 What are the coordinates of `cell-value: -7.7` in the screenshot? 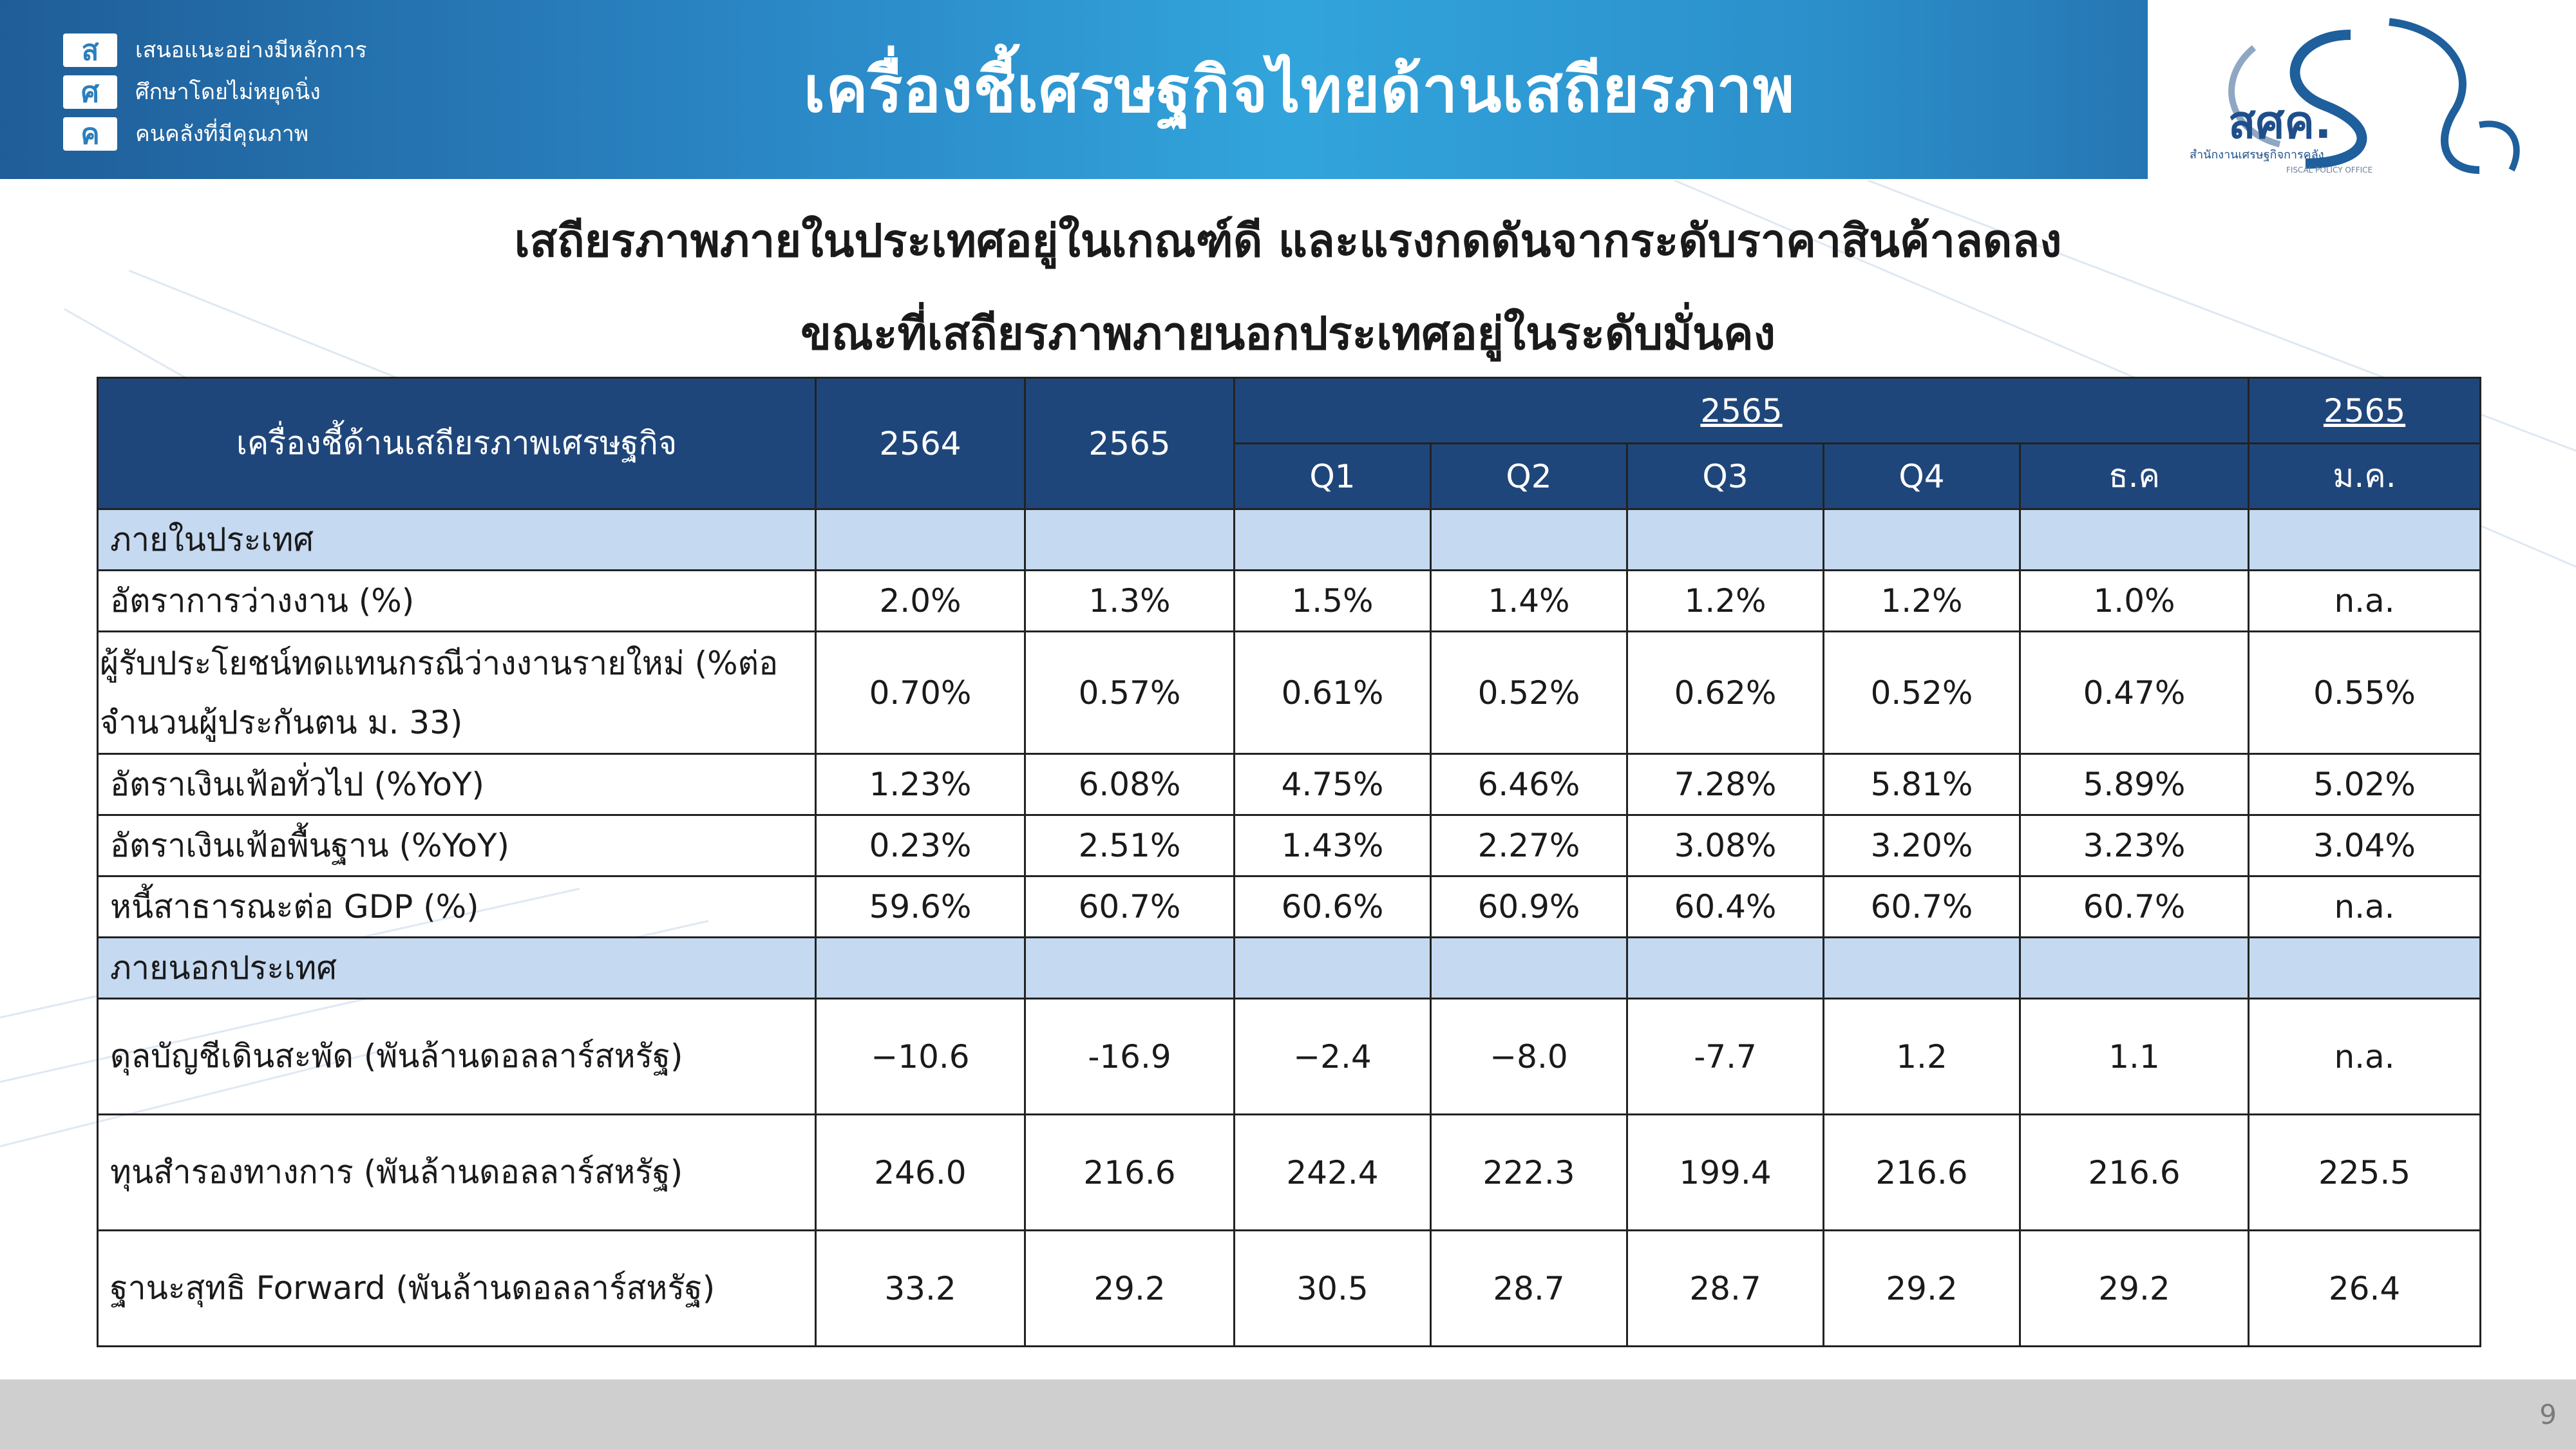 It's located at (1725, 1057).